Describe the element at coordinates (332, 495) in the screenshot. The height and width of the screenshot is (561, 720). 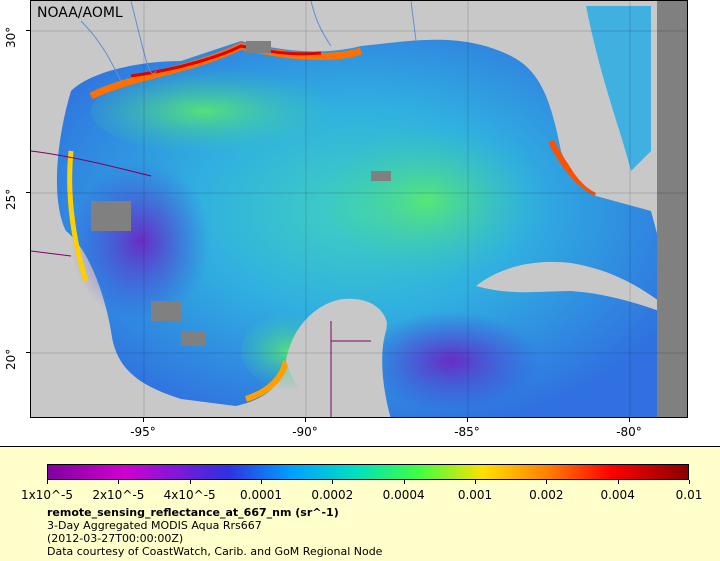
I see `colorbar-tick-label: 0.0002` at that location.